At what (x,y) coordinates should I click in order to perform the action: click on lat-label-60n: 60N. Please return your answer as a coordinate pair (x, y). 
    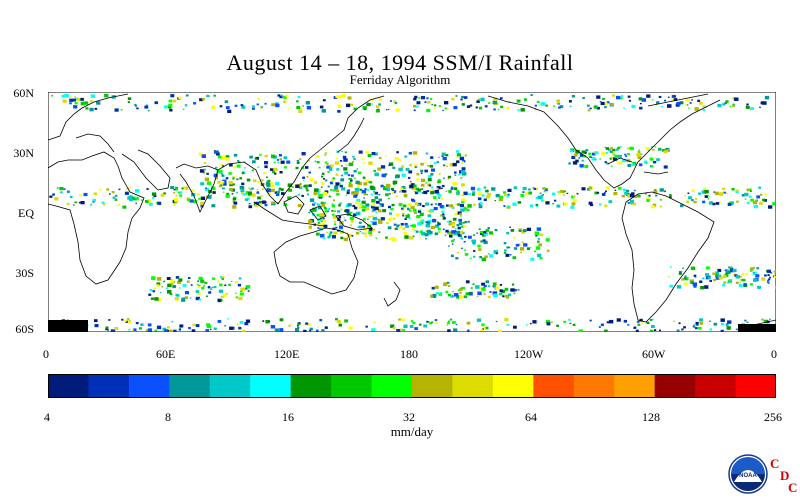
    Looking at the image, I should click on (23, 93).